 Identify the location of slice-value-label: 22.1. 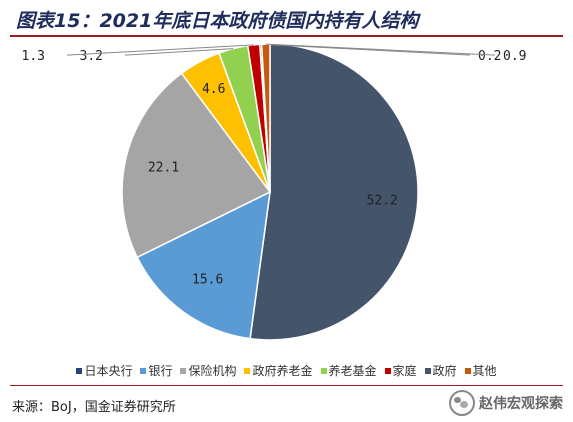
(163, 167).